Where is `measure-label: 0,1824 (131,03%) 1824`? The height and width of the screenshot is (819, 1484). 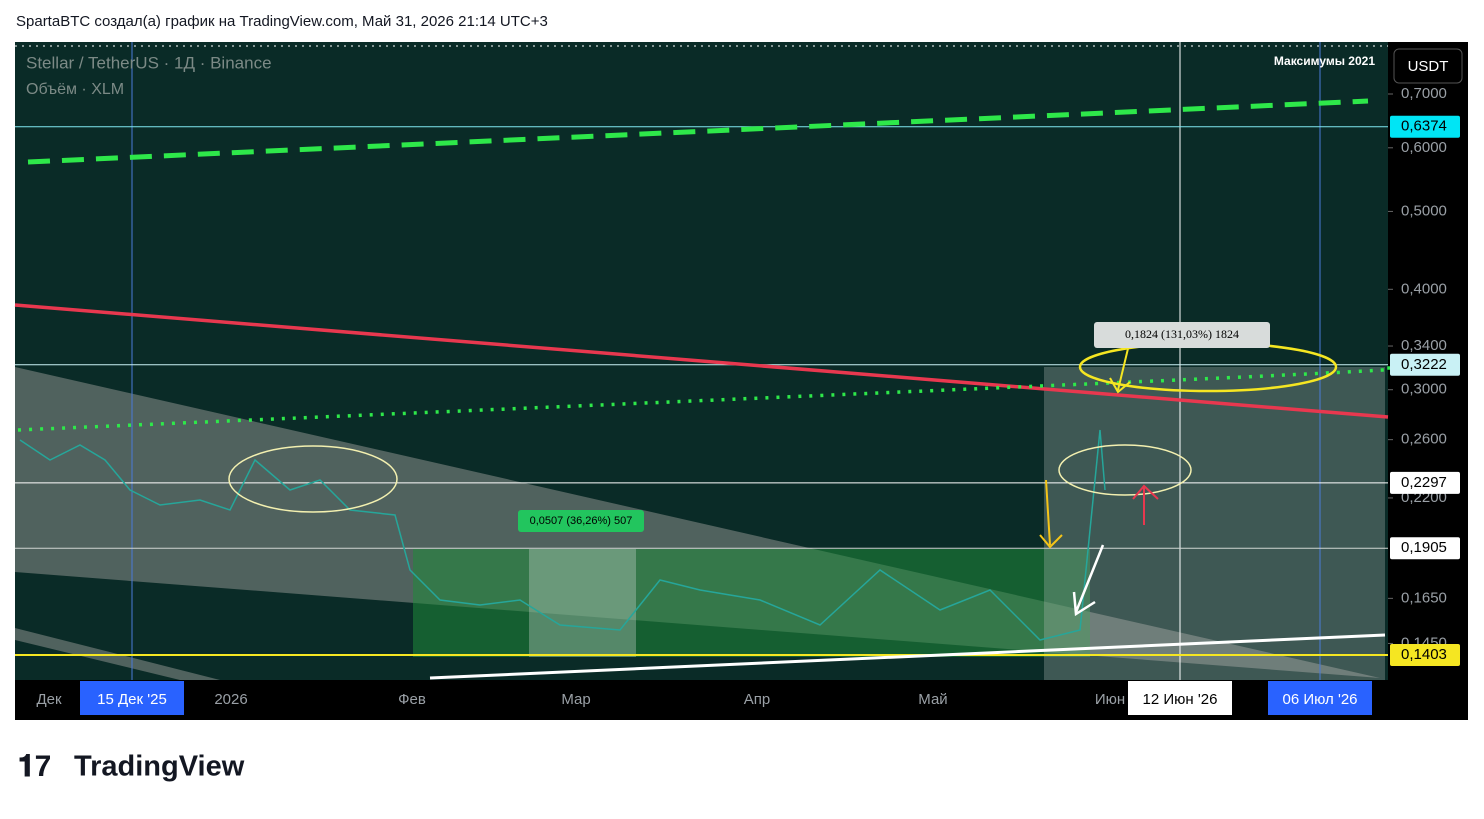
measure-label: 0,1824 (131,03%) 1824 is located at coordinates (1182, 334).